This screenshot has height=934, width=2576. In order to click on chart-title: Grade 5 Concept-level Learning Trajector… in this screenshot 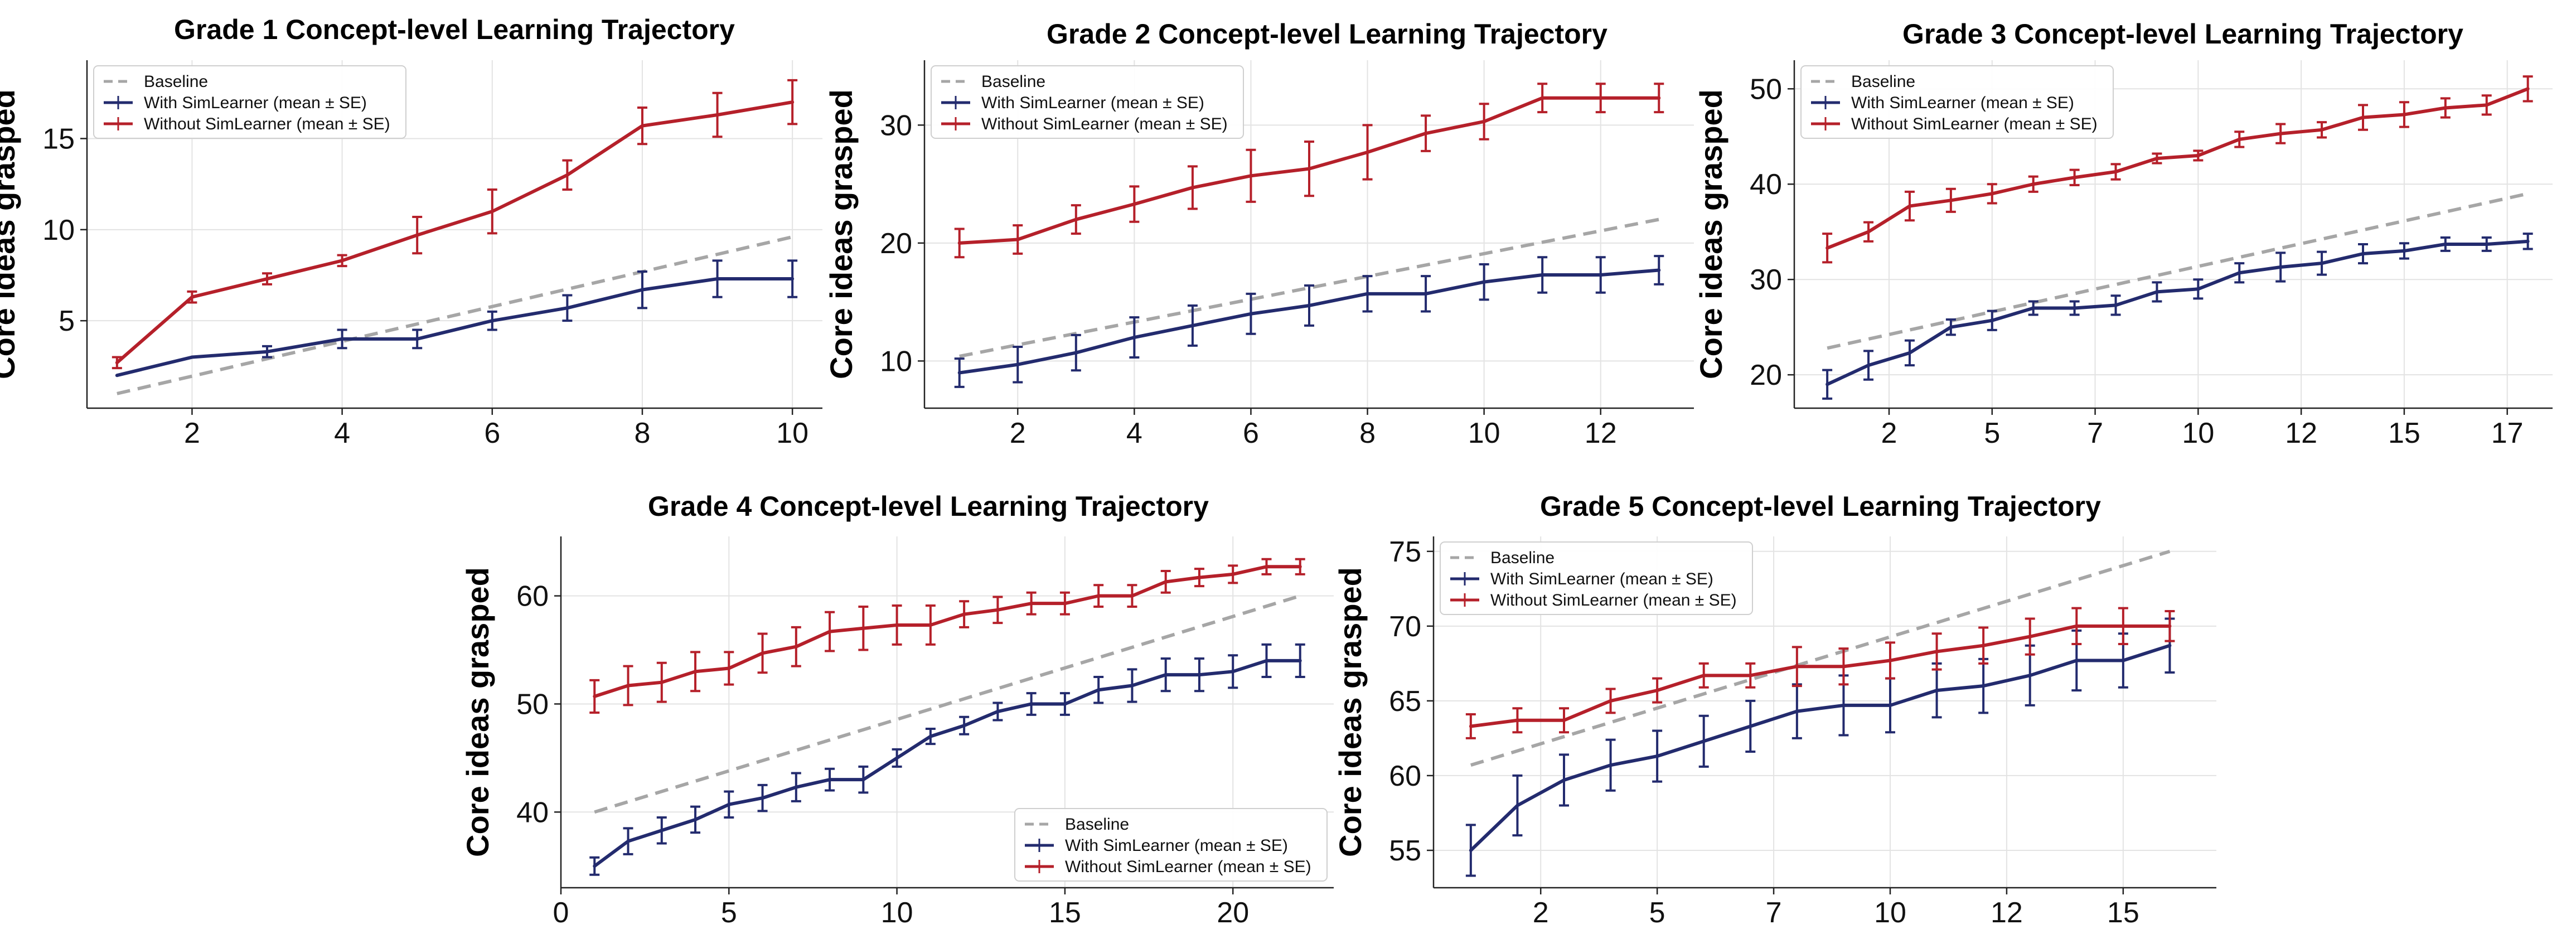, I will do `click(1821, 506)`.